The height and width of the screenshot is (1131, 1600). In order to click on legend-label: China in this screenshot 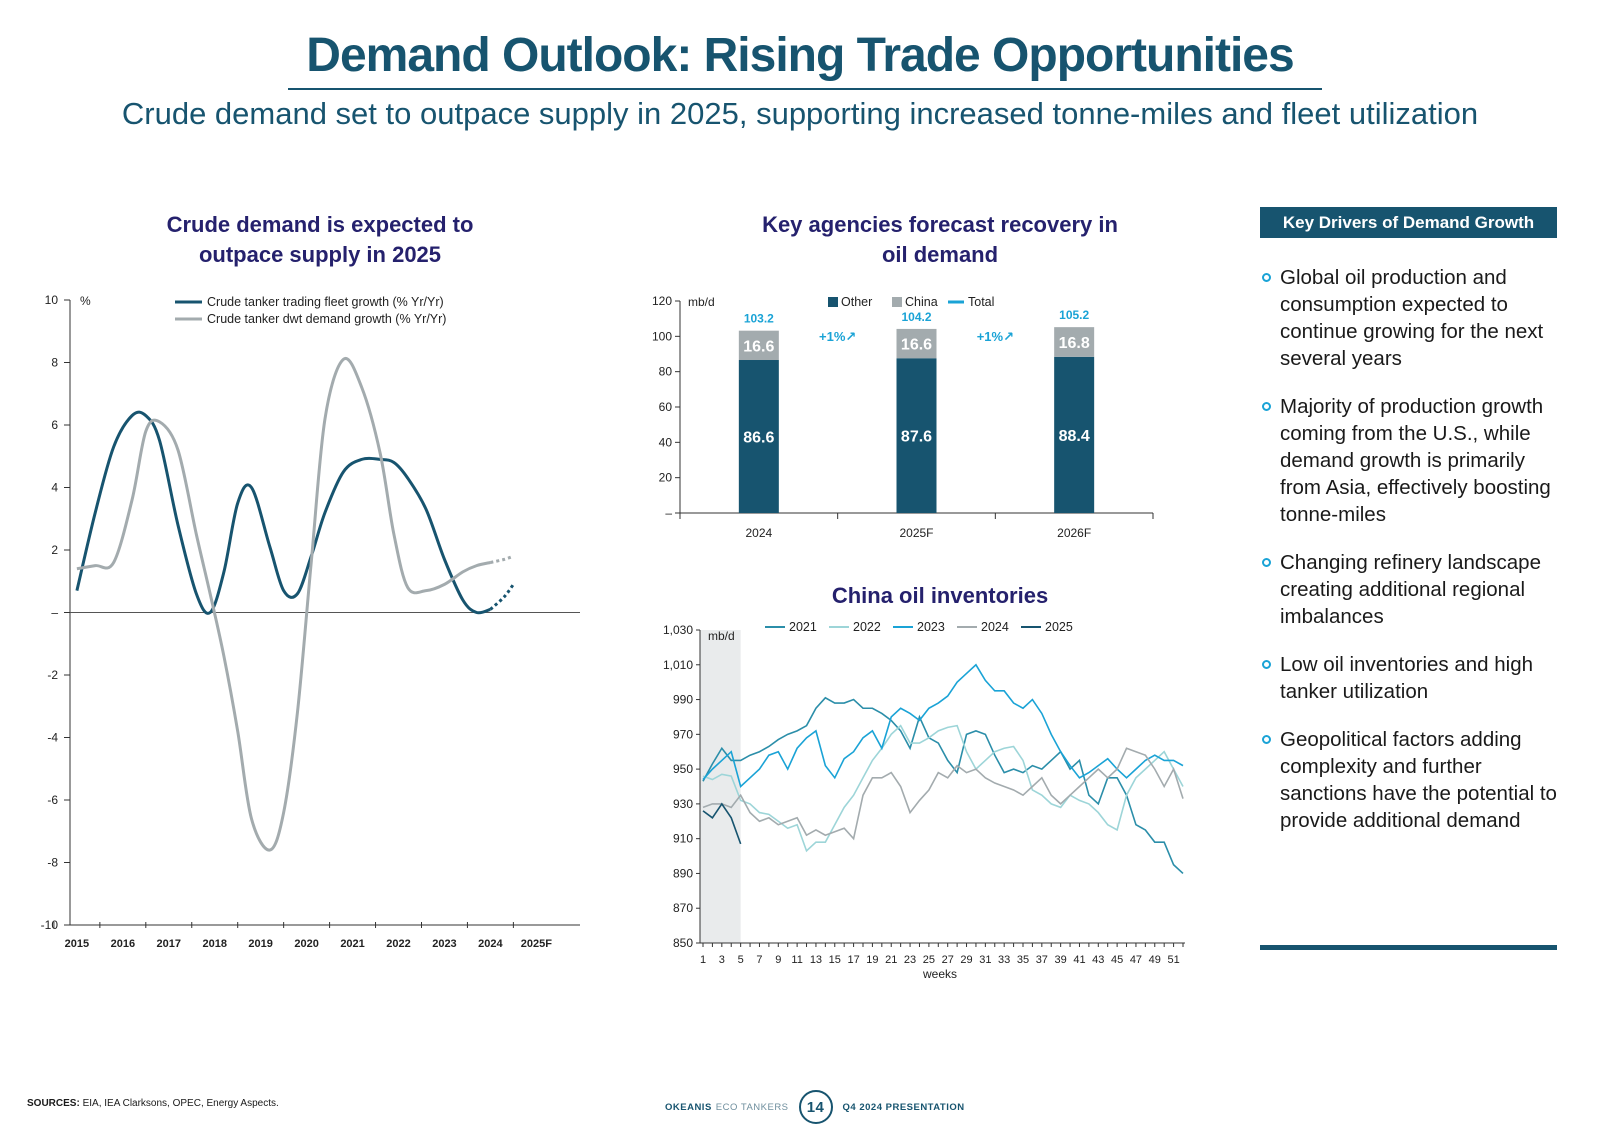, I will do `click(921, 302)`.